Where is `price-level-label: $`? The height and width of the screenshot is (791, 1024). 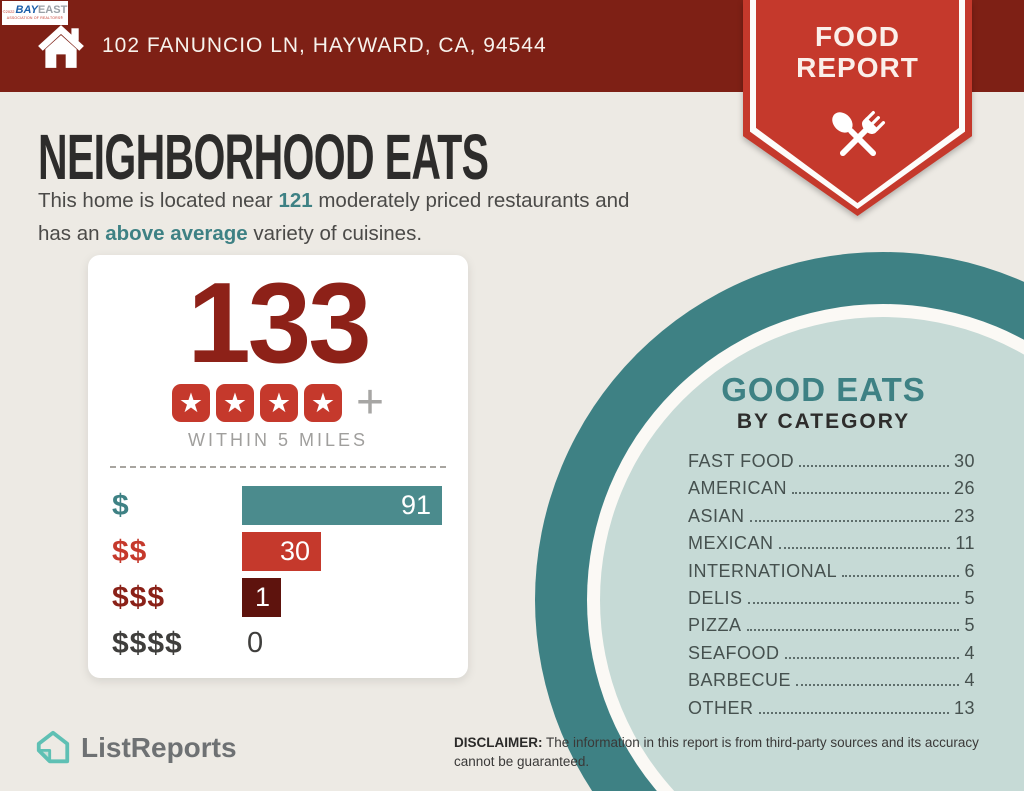
price-level-label: $ is located at coordinates (121, 505).